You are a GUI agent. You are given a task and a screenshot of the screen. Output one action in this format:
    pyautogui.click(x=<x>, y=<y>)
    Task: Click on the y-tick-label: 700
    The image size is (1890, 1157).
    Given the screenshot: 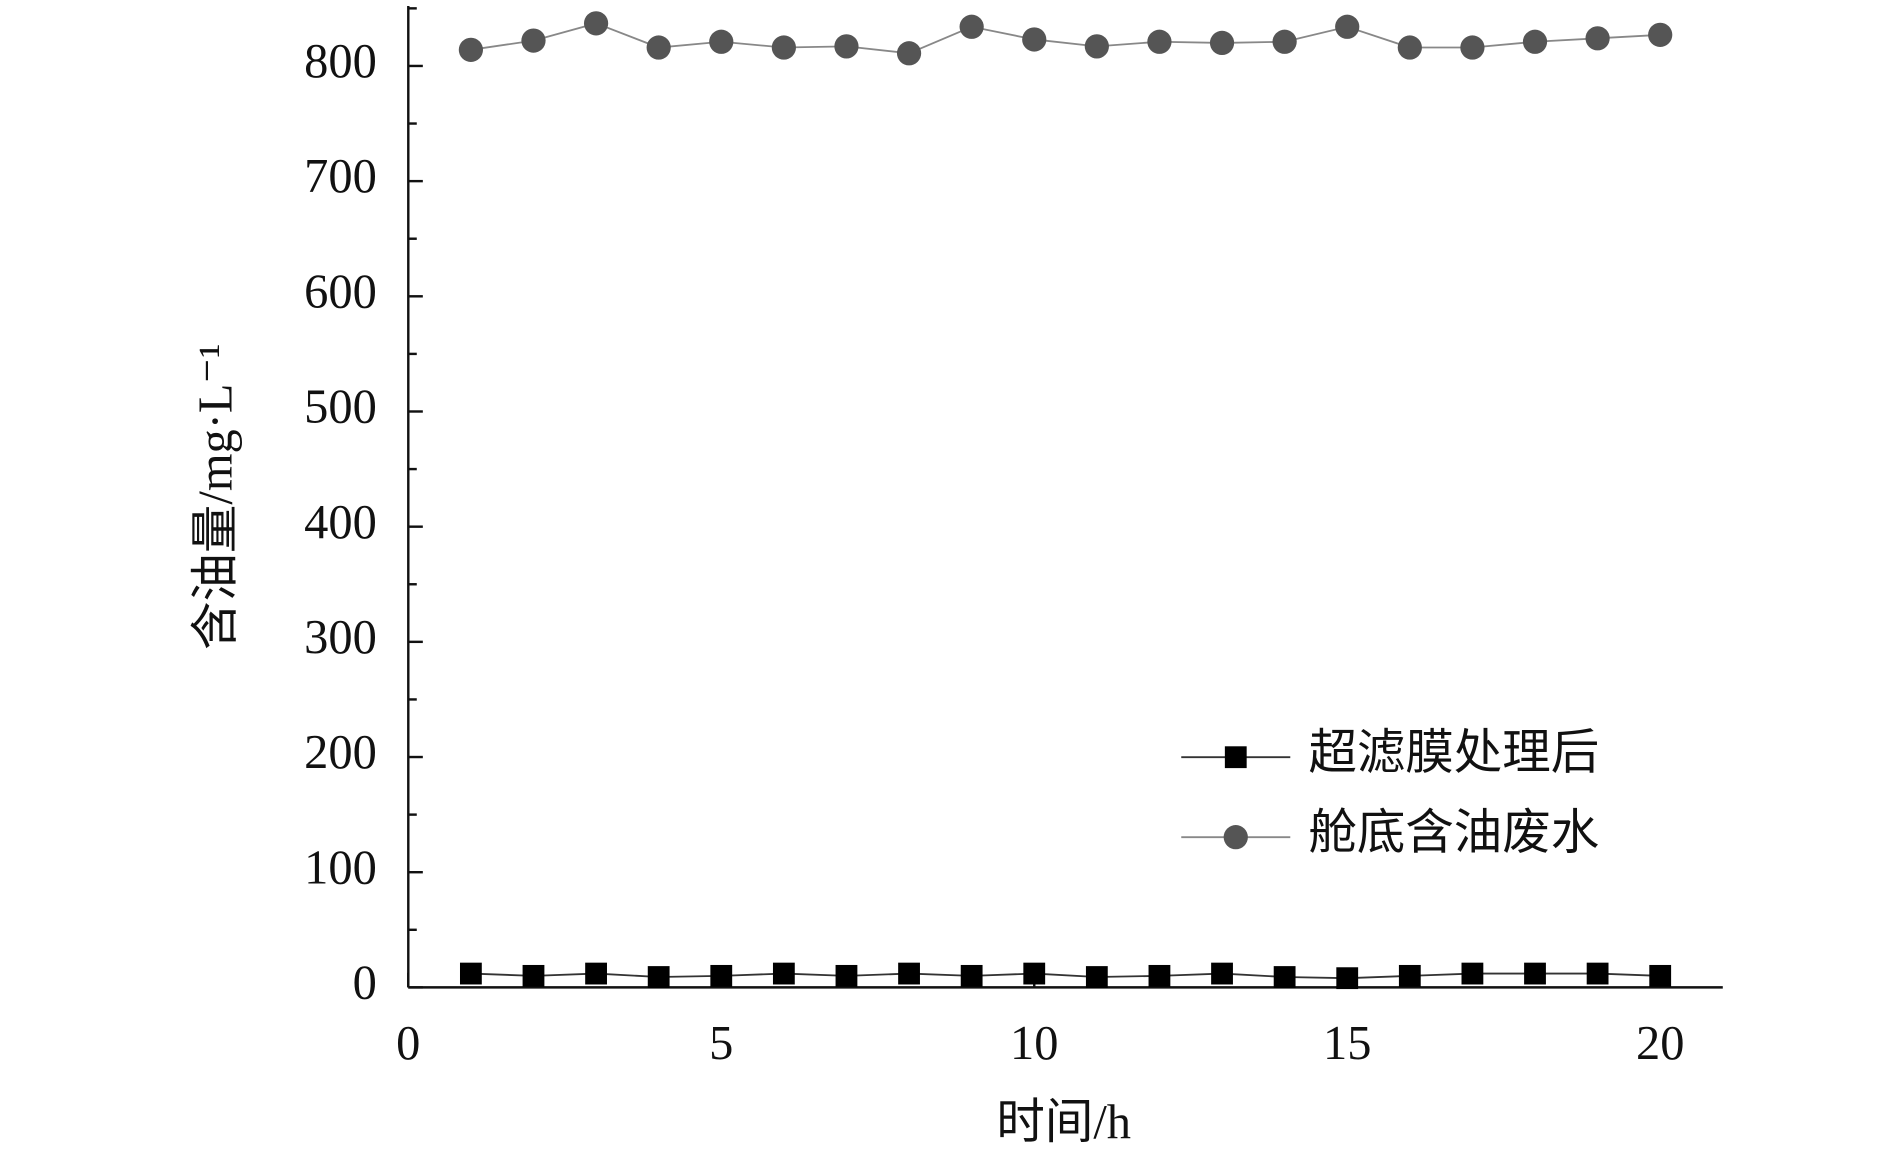 What is the action you would take?
    pyautogui.click(x=340, y=176)
    